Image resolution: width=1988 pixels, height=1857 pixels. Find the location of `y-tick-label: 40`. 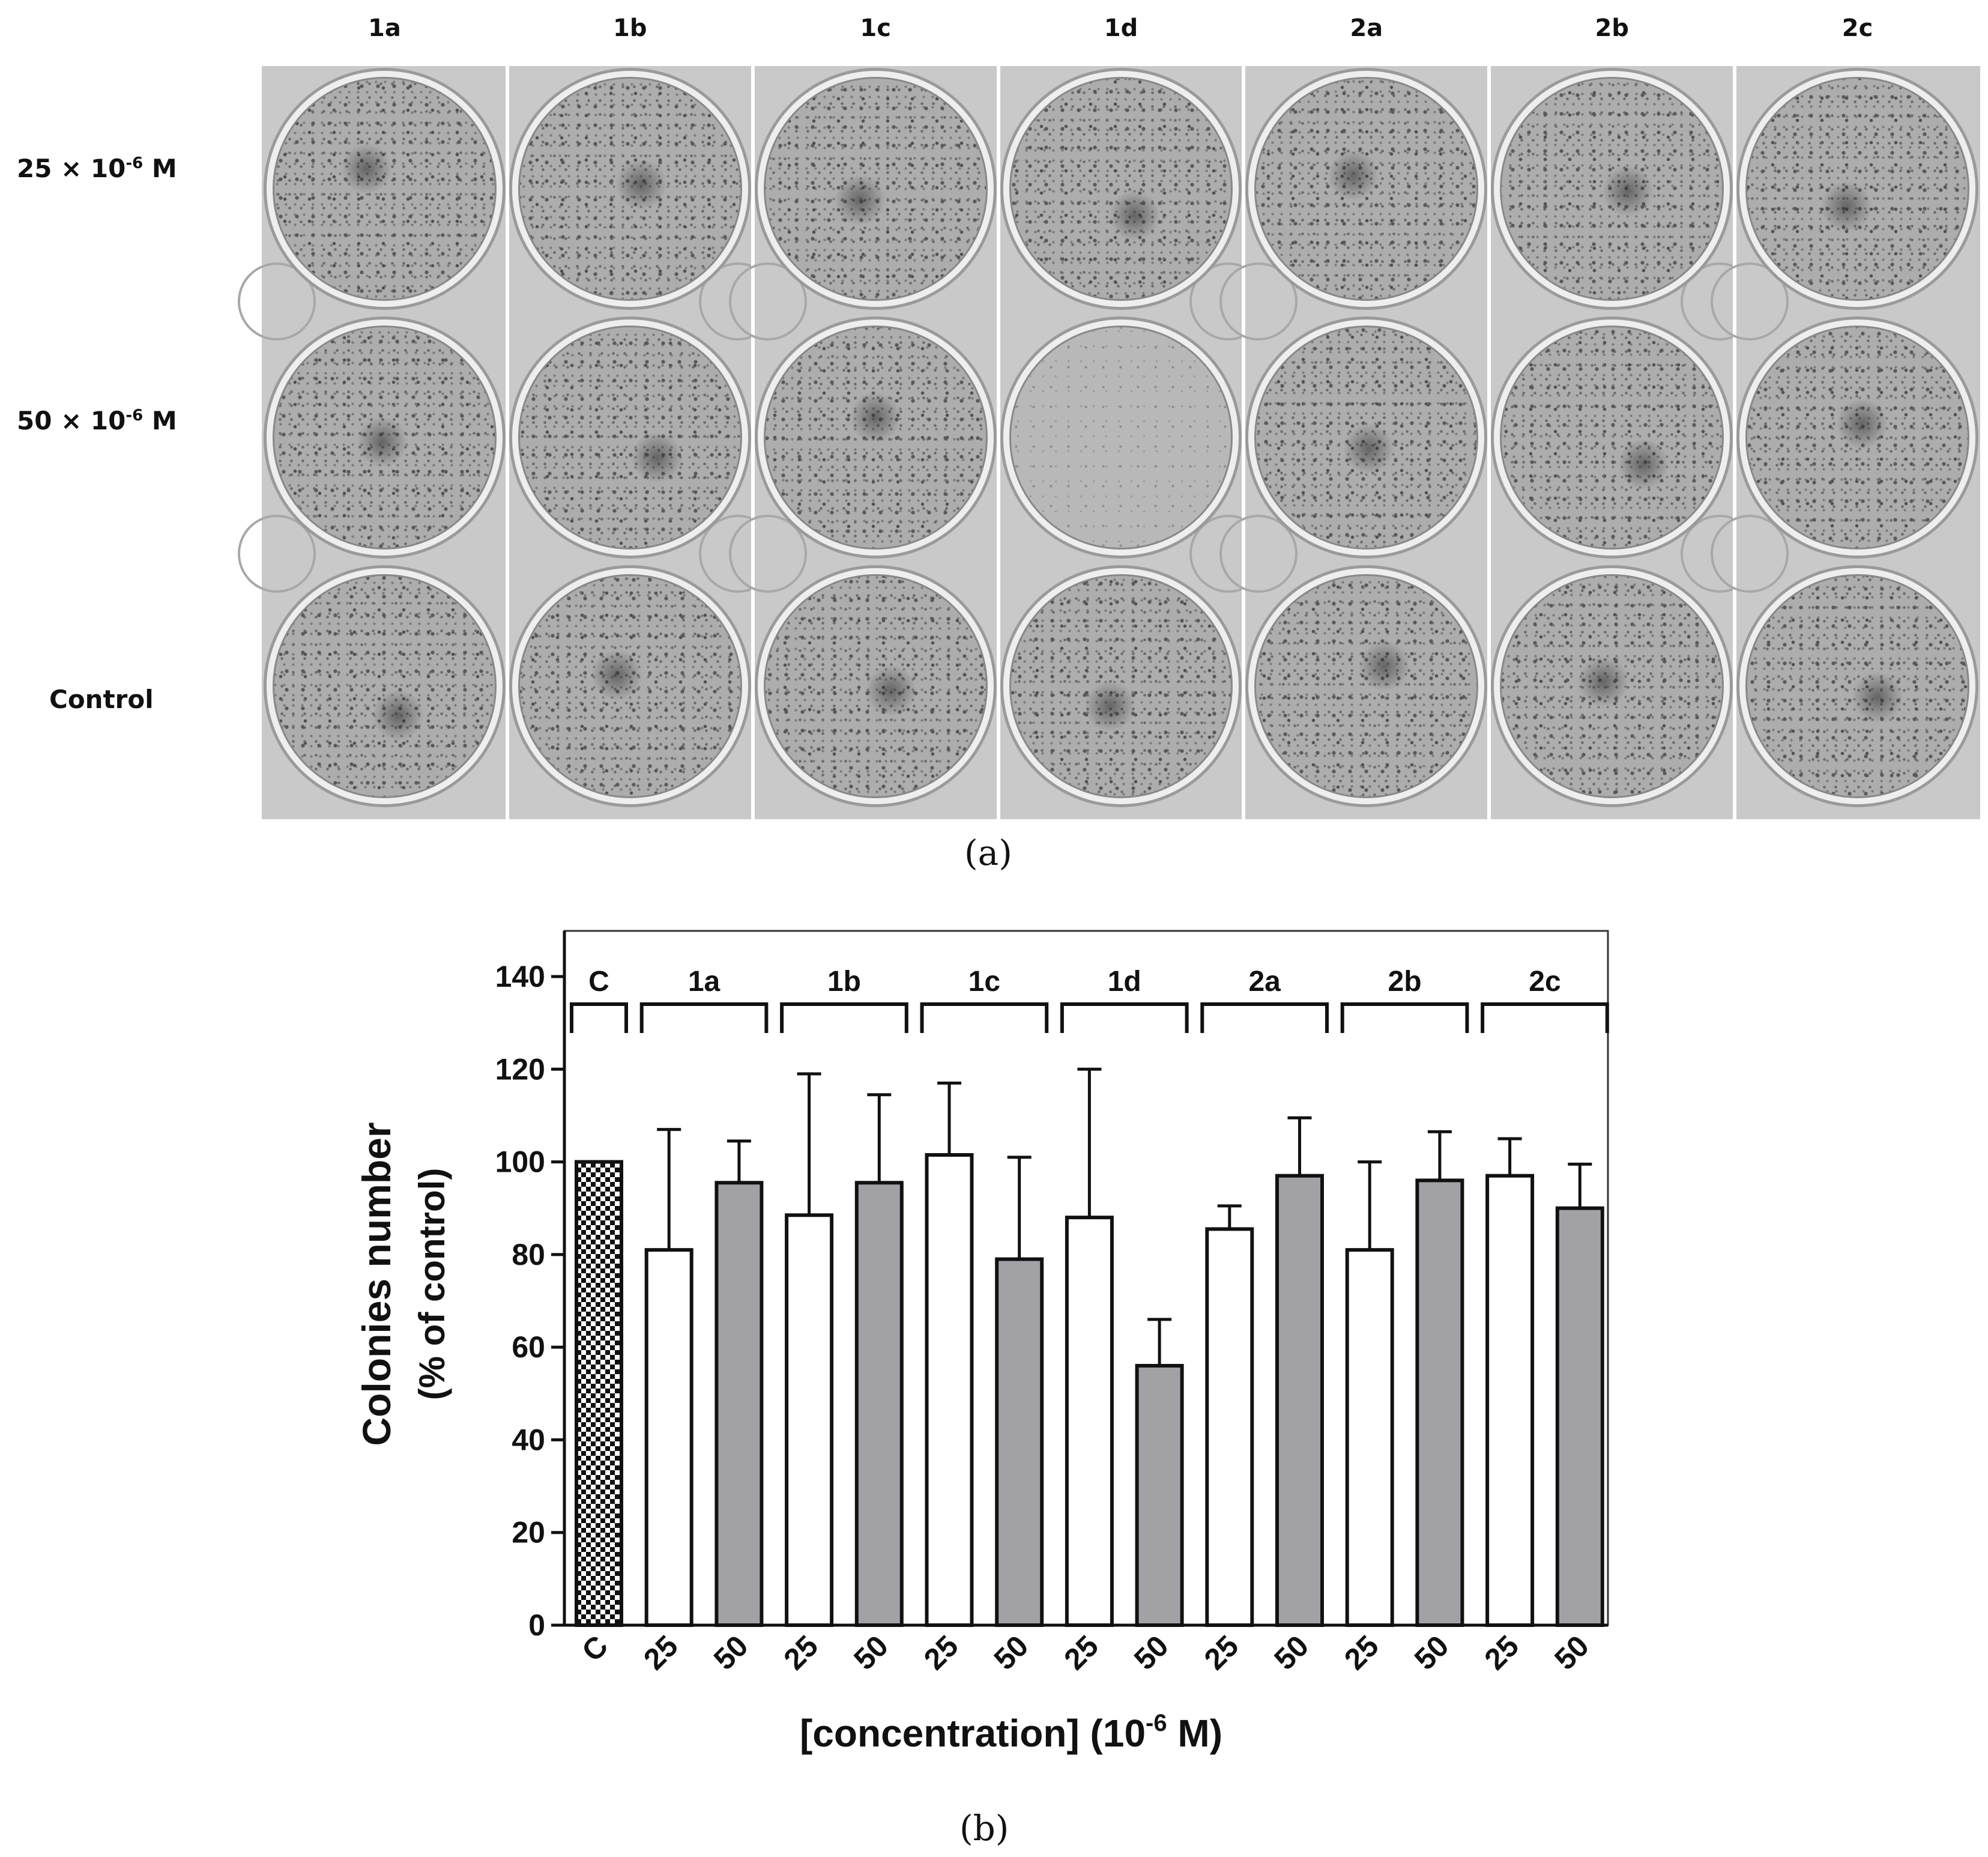

y-tick-label: 40 is located at coordinates (528, 1439).